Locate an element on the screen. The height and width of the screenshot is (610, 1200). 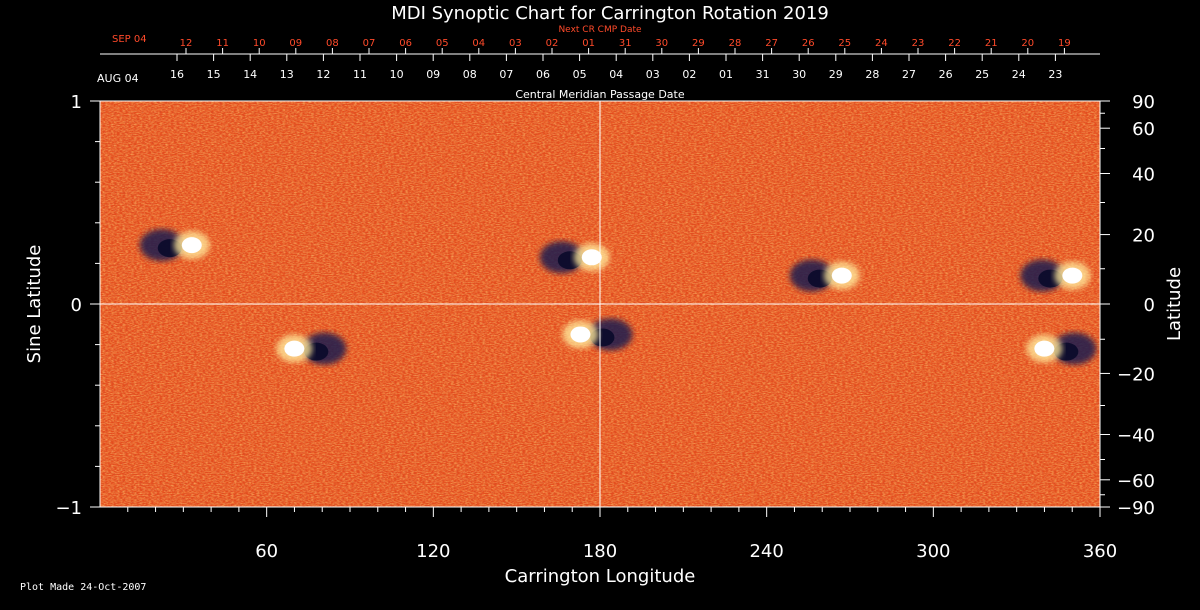
y-right-tick-label: 90 is located at coordinates (1143, 102).